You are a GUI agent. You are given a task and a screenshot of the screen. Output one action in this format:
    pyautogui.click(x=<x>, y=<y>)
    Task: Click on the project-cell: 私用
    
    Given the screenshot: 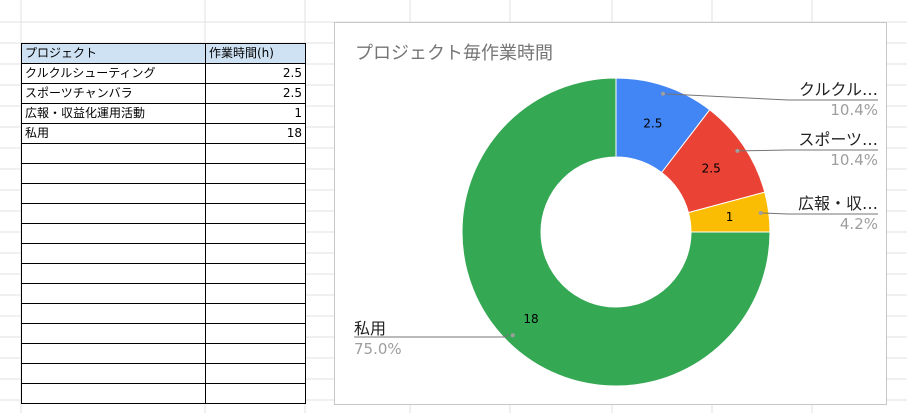 What is the action you would take?
    pyautogui.click(x=113, y=133)
    